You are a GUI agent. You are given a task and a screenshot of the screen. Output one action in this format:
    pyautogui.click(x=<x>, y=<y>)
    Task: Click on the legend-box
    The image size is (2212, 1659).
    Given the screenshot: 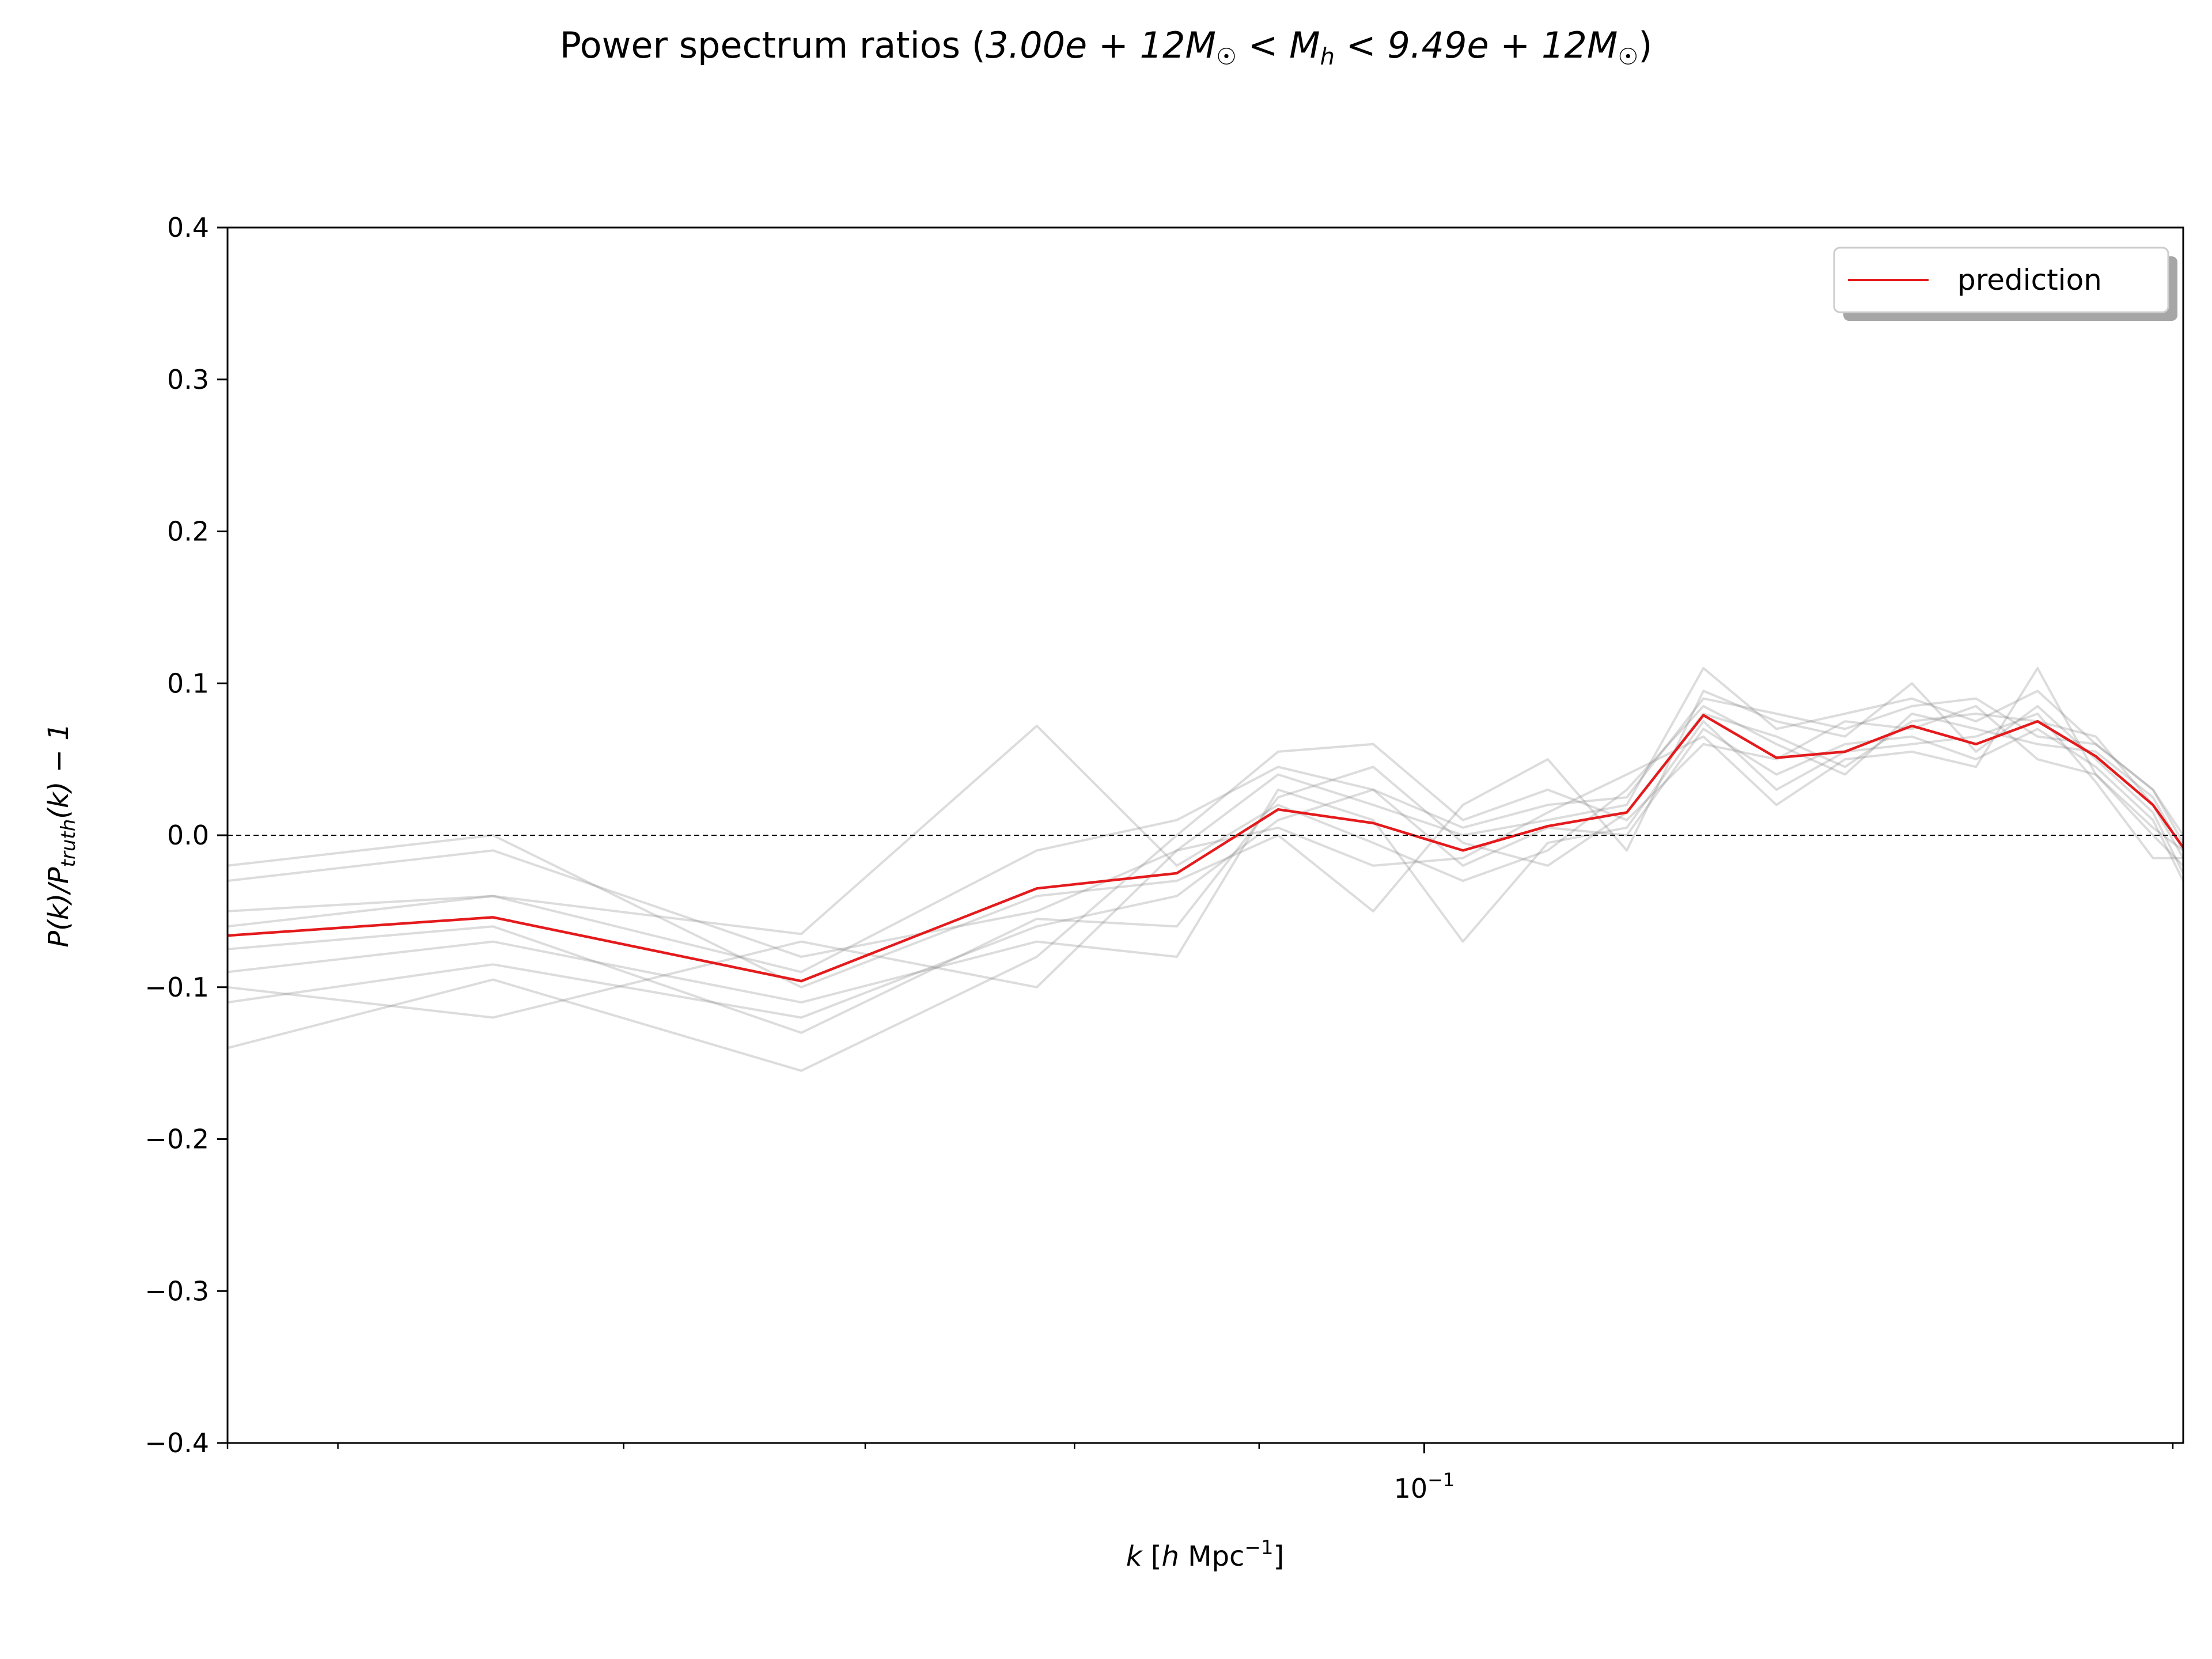 What is the action you would take?
    pyautogui.click(x=2001, y=280)
    